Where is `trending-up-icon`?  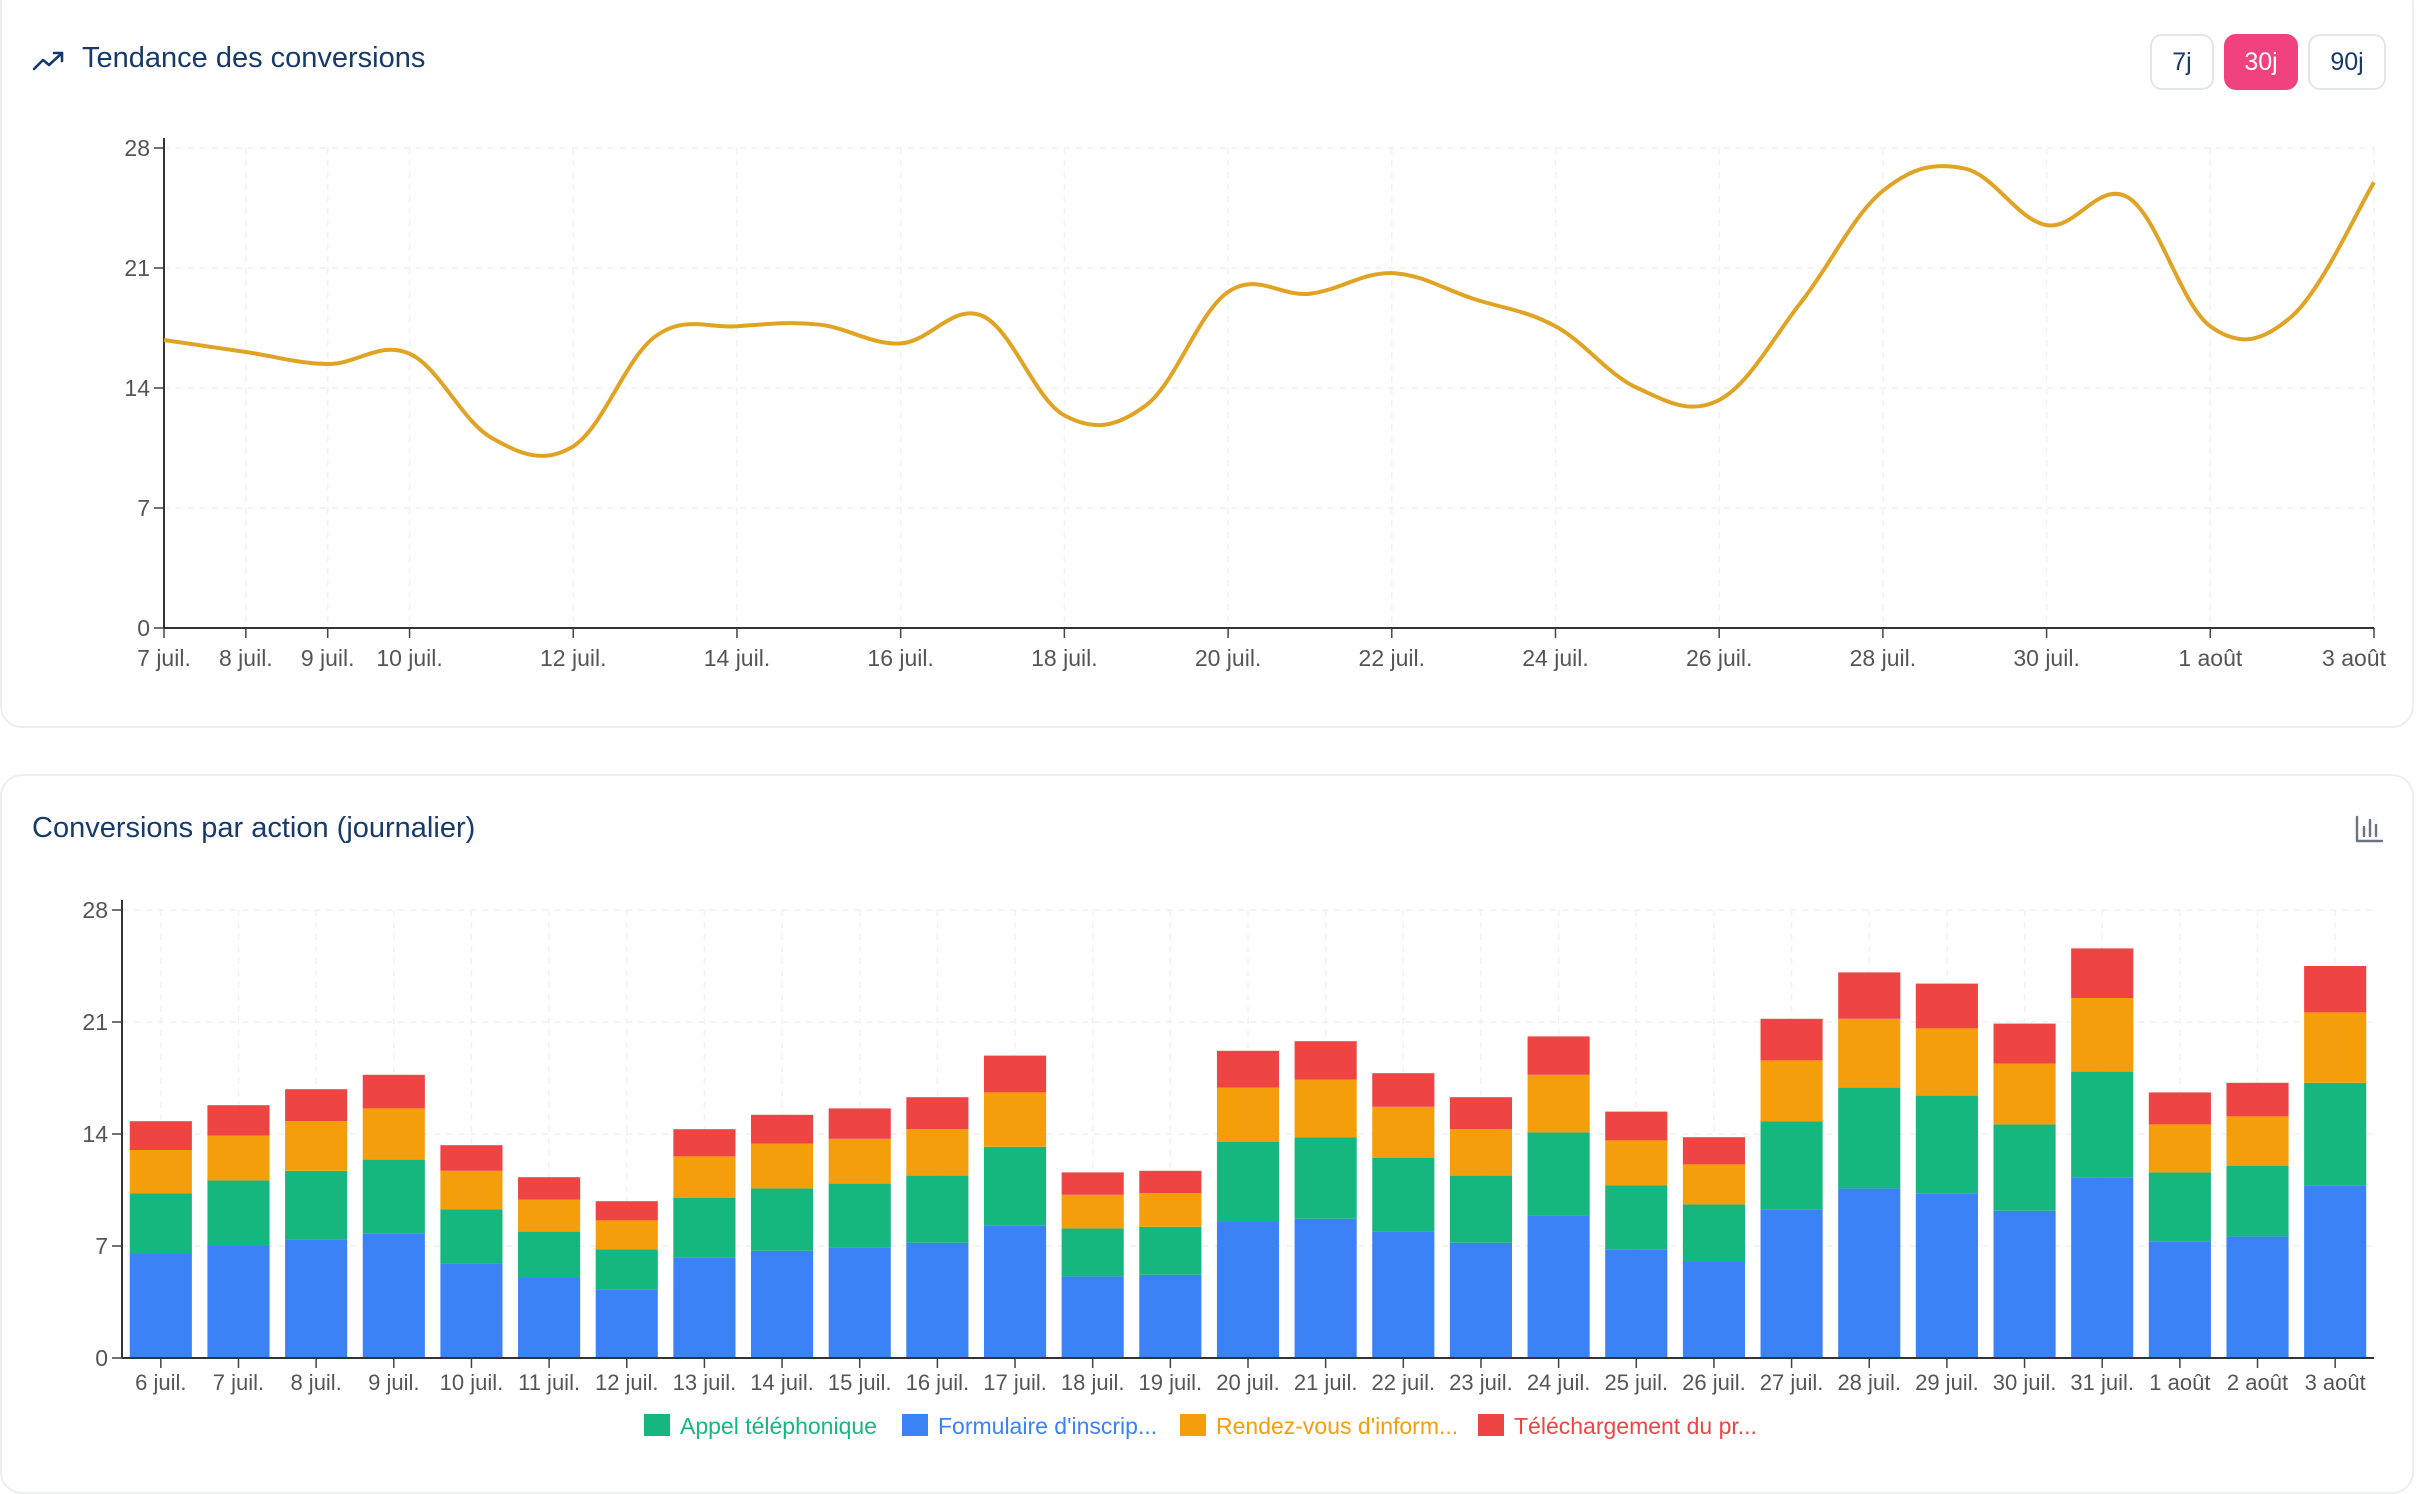 trending-up-icon is located at coordinates (49, 61).